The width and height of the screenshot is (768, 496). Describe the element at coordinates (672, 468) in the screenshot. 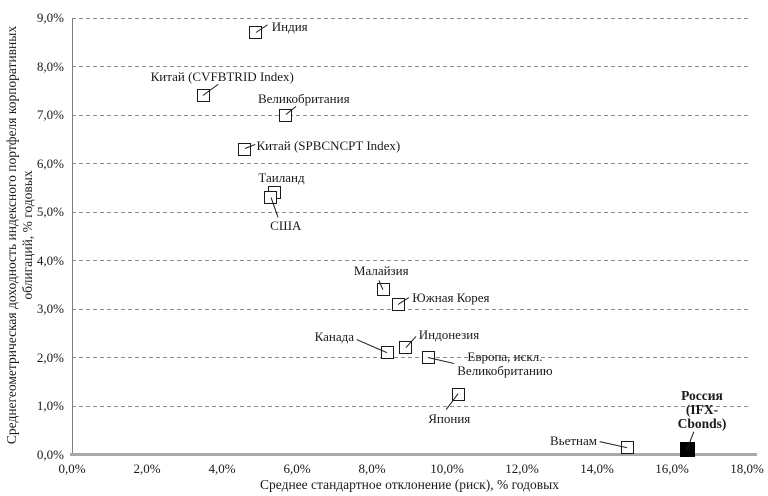

I see `x-tick-label: 16,0%` at that location.